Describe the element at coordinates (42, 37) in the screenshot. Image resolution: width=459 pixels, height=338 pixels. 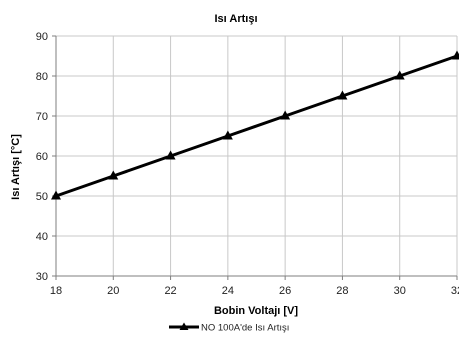
I see `y-tick-label: 90` at that location.